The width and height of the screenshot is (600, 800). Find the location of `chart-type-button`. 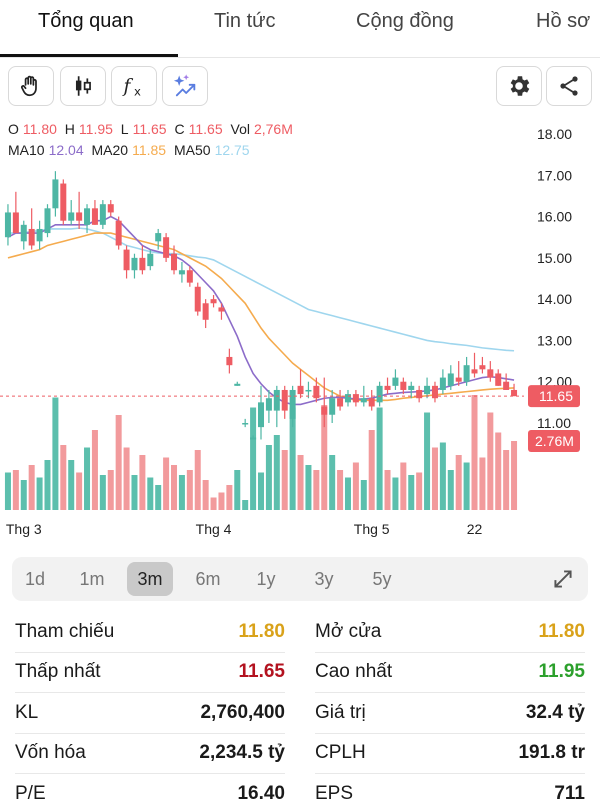

chart-type-button is located at coordinates (83, 86).